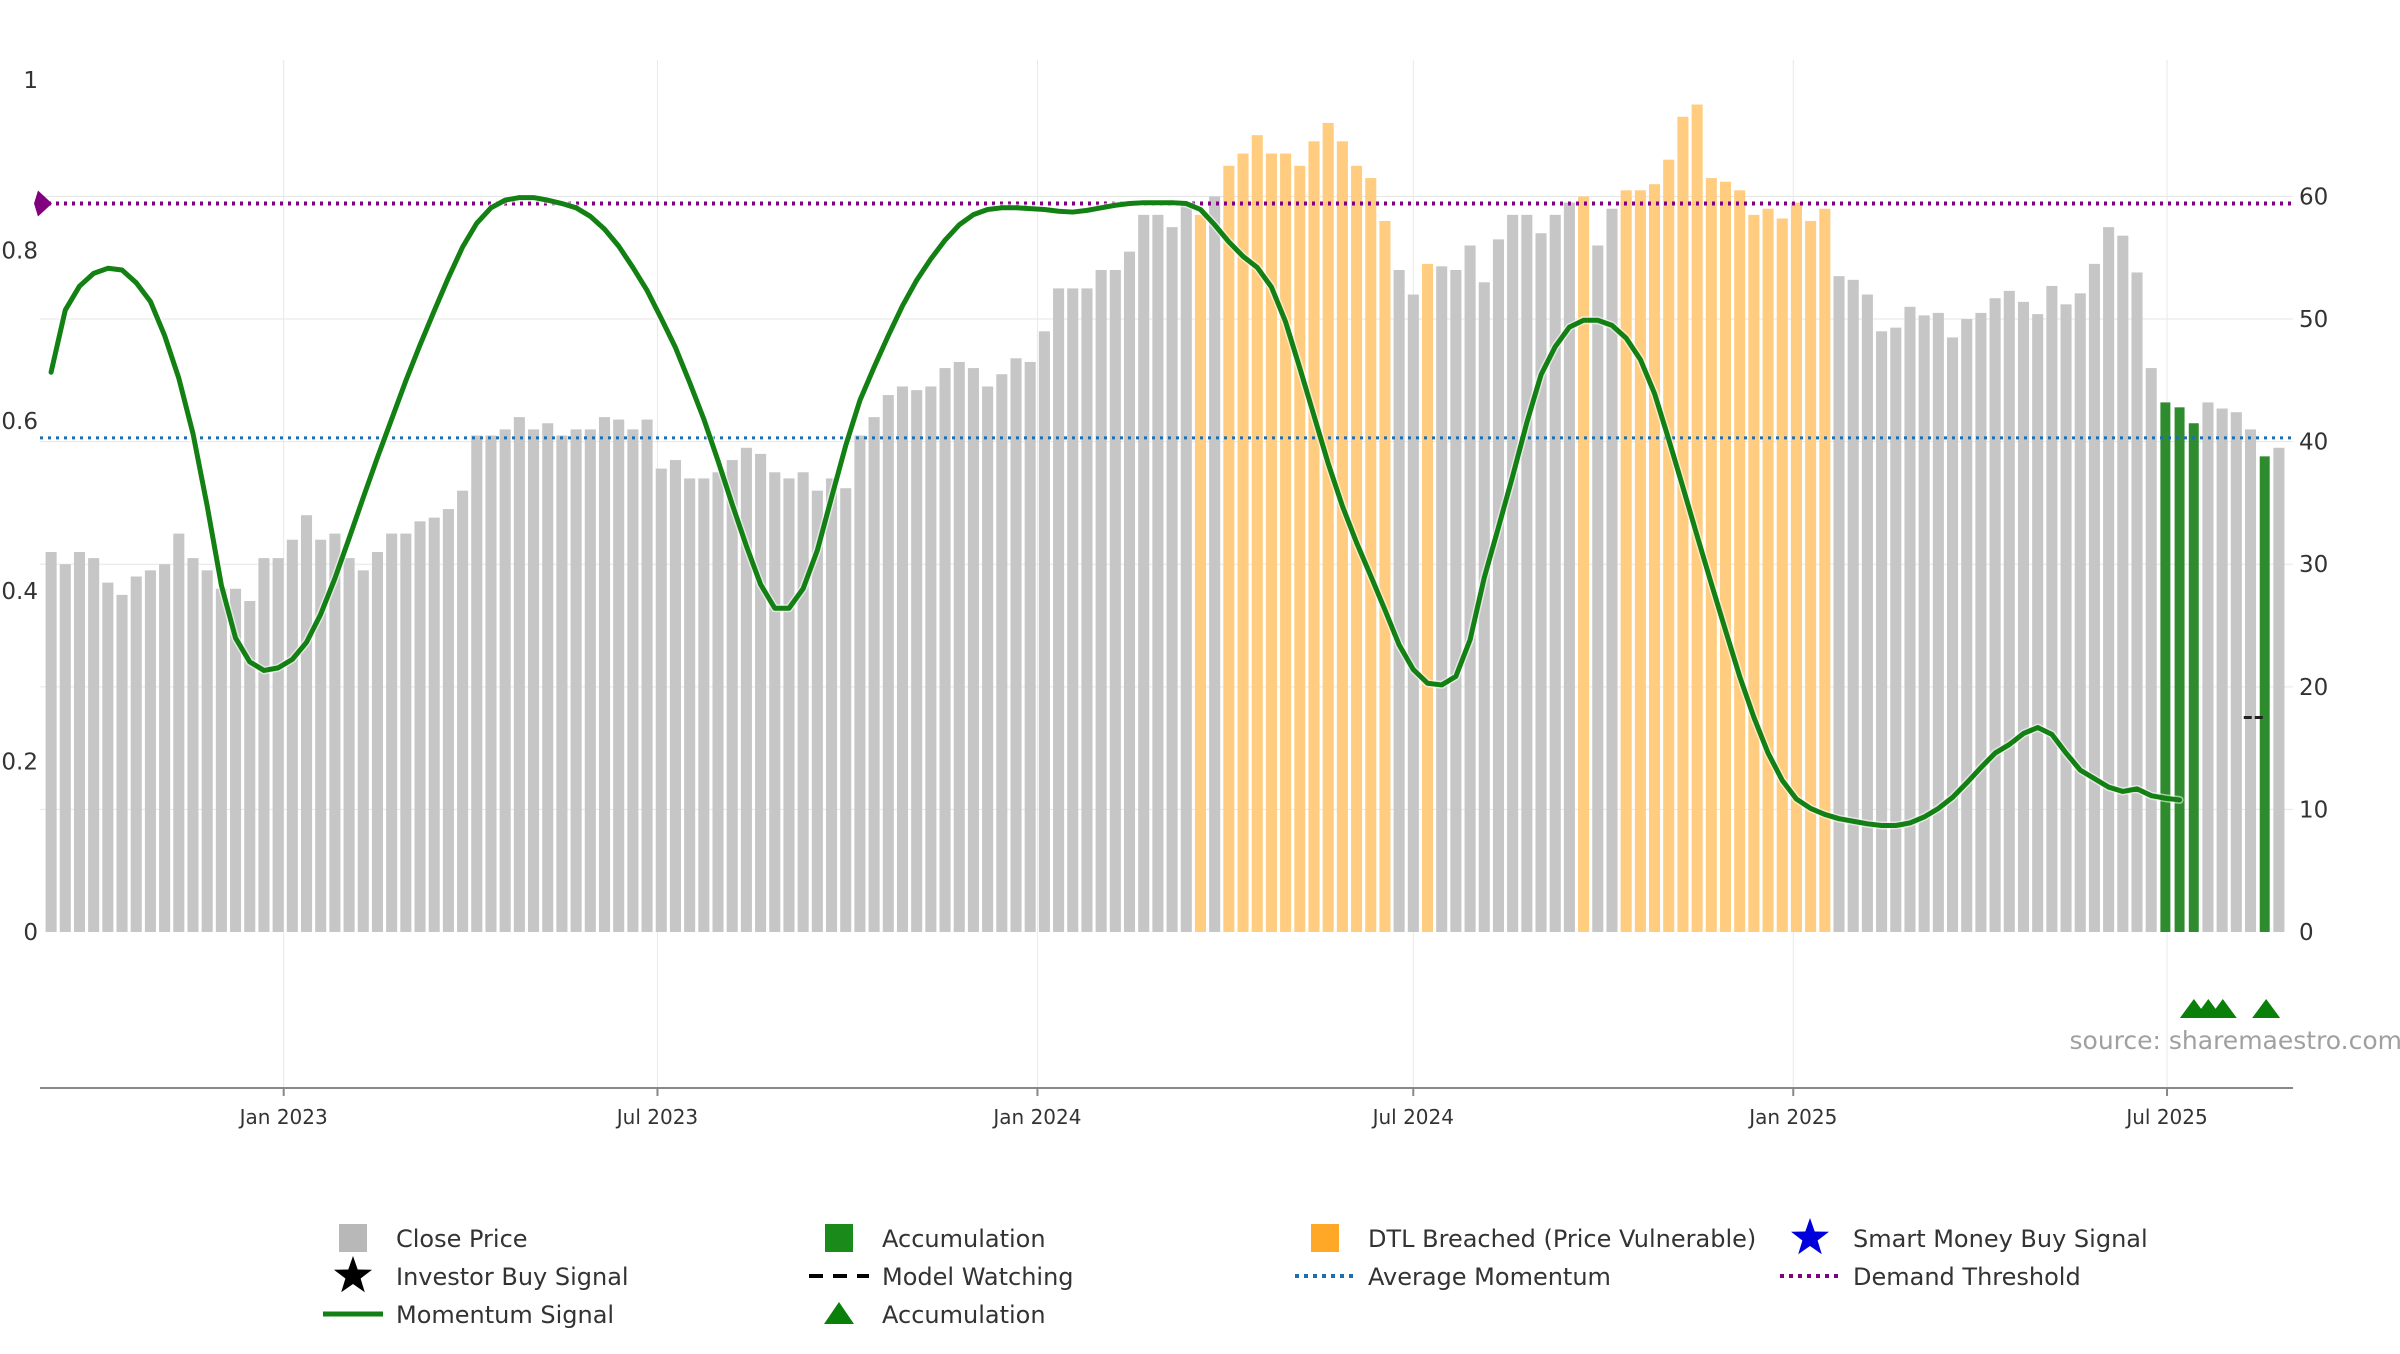 The width and height of the screenshot is (2400, 1354). Describe the element at coordinates (1967, 1277) in the screenshot. I see `legend-label: Demand Threshold` at that location.